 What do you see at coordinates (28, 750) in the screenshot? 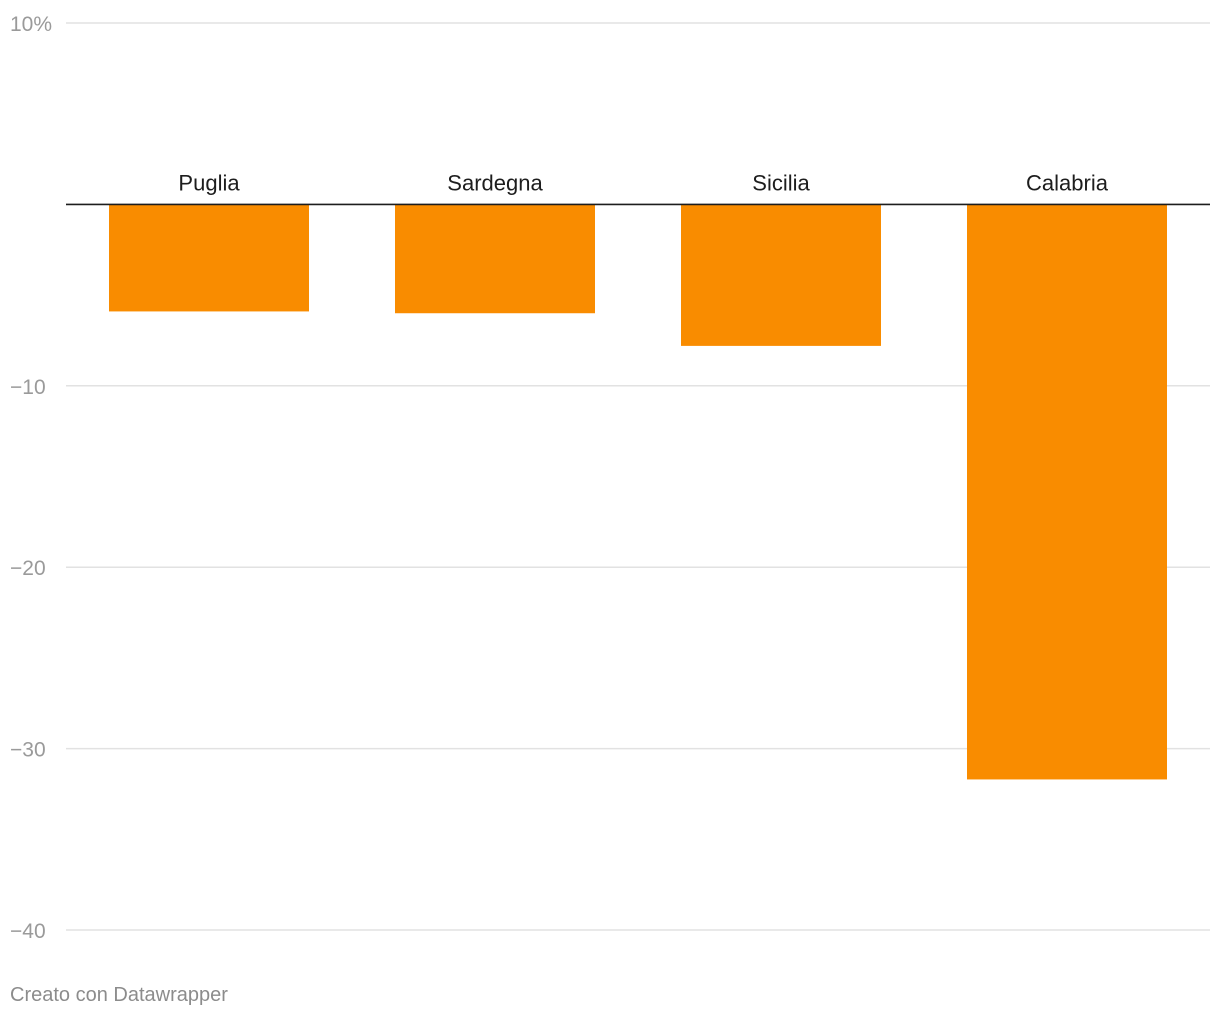
I see `y-tick-label: −30` at bounding box center [28, 750].